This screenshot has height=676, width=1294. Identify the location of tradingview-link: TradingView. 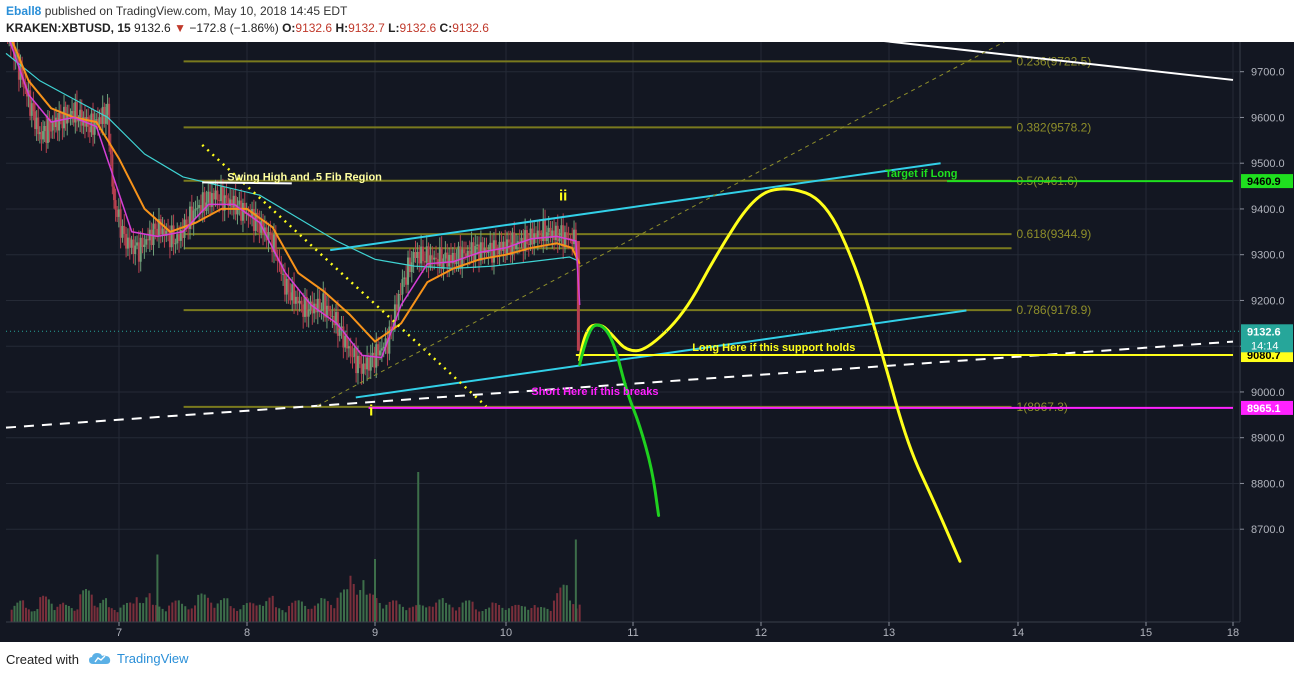
(153, 658).